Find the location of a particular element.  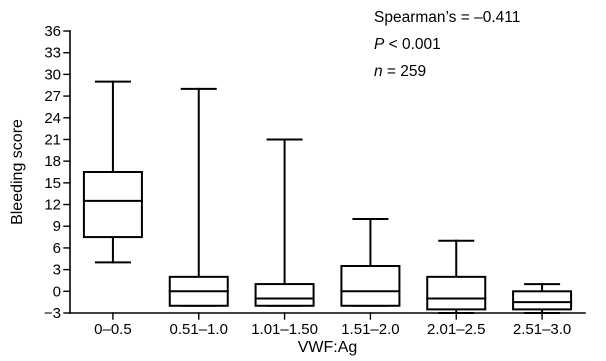

y-tick-label: 0 is located at coordinates (57, 291).